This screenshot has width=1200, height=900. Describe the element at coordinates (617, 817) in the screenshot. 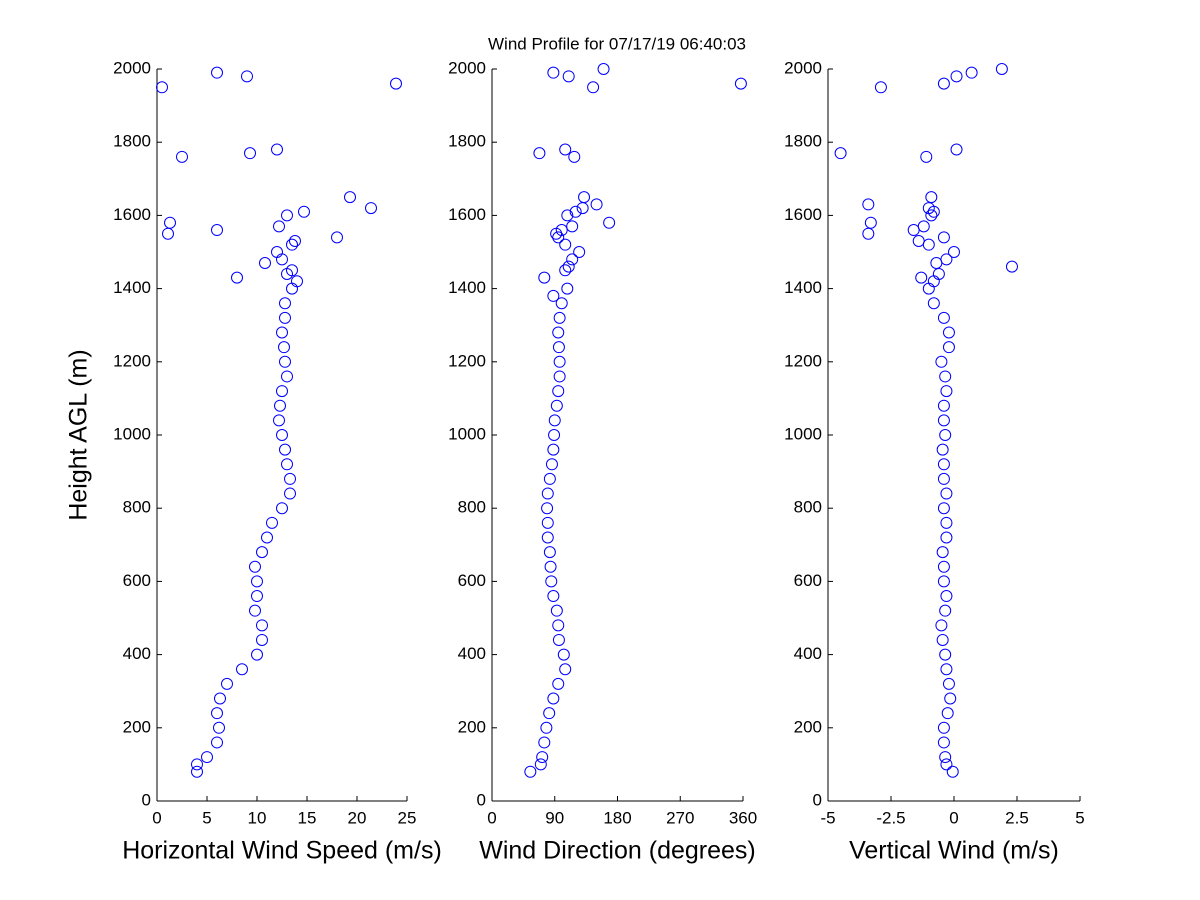

I see `x-tick-label: 180` at that location.